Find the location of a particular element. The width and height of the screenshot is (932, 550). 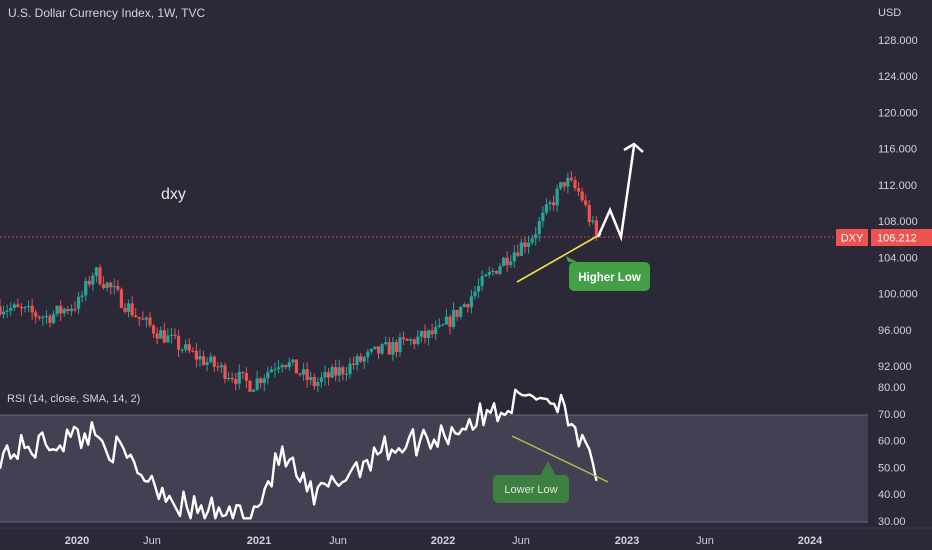

lower-low-label: Lower Low is located at coordinates (530, 490).